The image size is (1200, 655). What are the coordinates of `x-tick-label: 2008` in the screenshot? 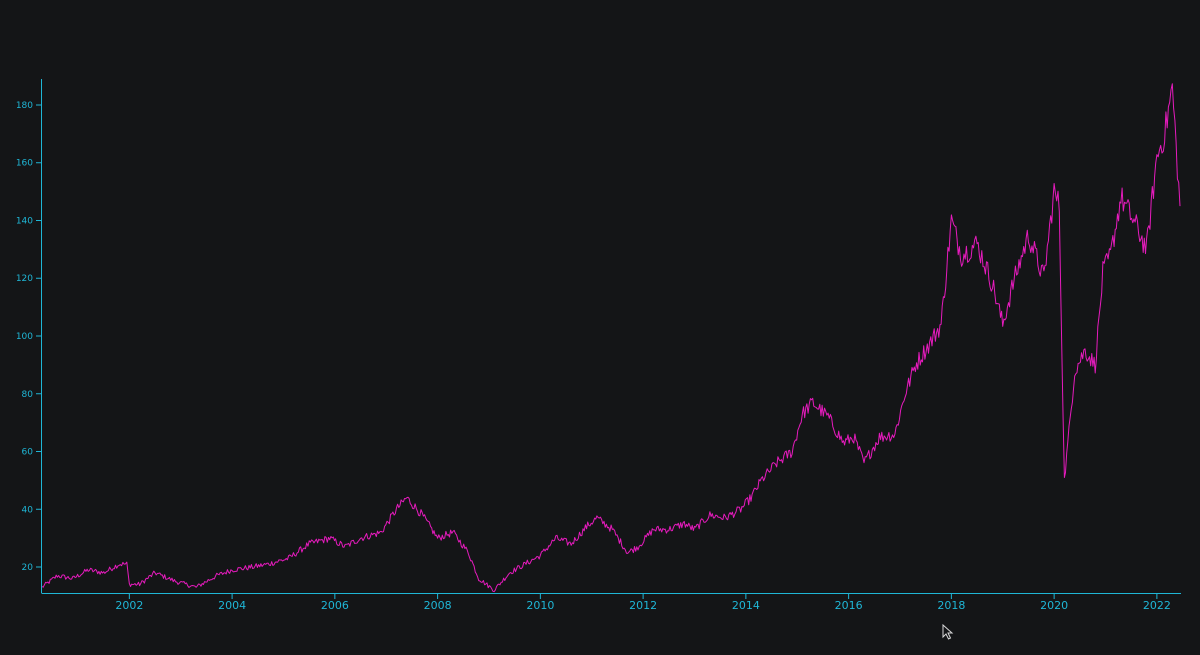 It's located at (438, 605).